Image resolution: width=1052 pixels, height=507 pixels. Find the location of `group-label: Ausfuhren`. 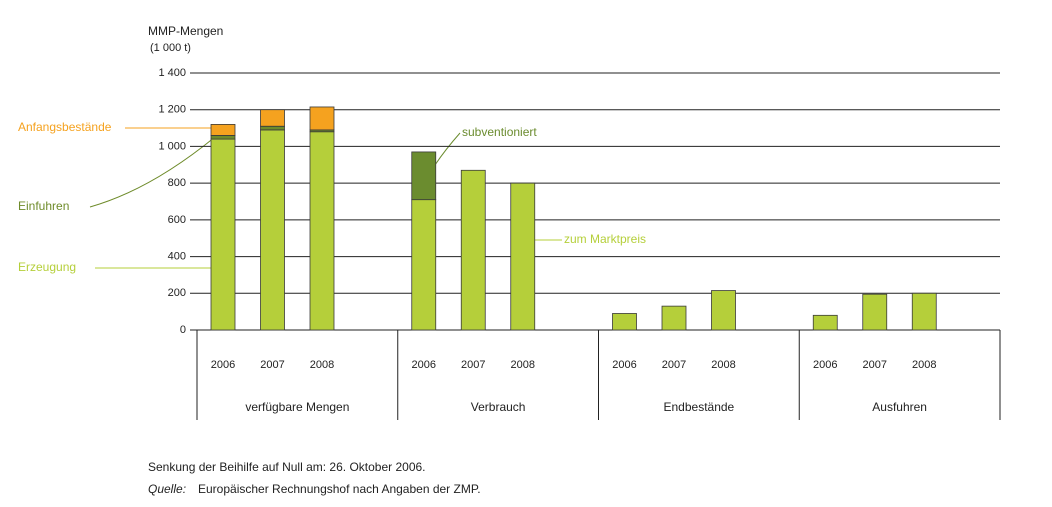

group-label: Ausfuhren is located at coordinates (899, 407).